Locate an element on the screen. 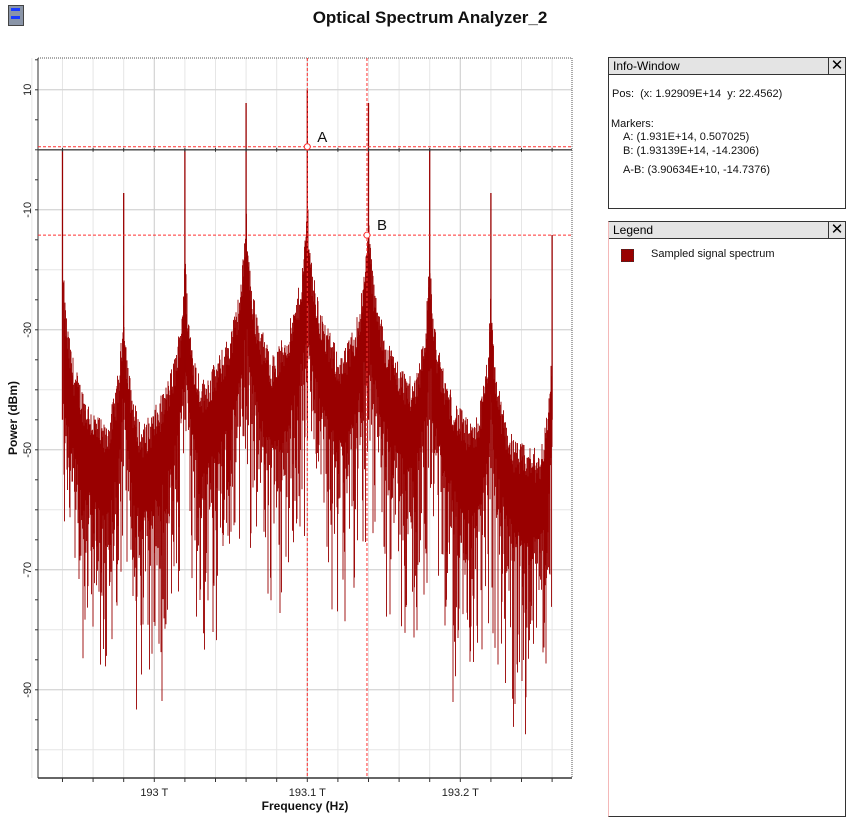  info-window-title: Info-Window is located at coordinates (646, 66).